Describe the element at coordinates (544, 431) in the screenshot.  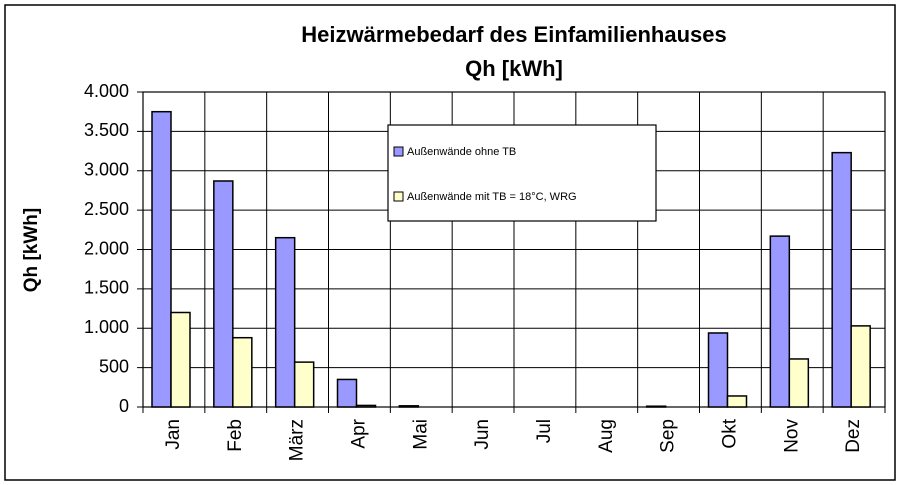
I see `x-tick-label: Jul` at that location.